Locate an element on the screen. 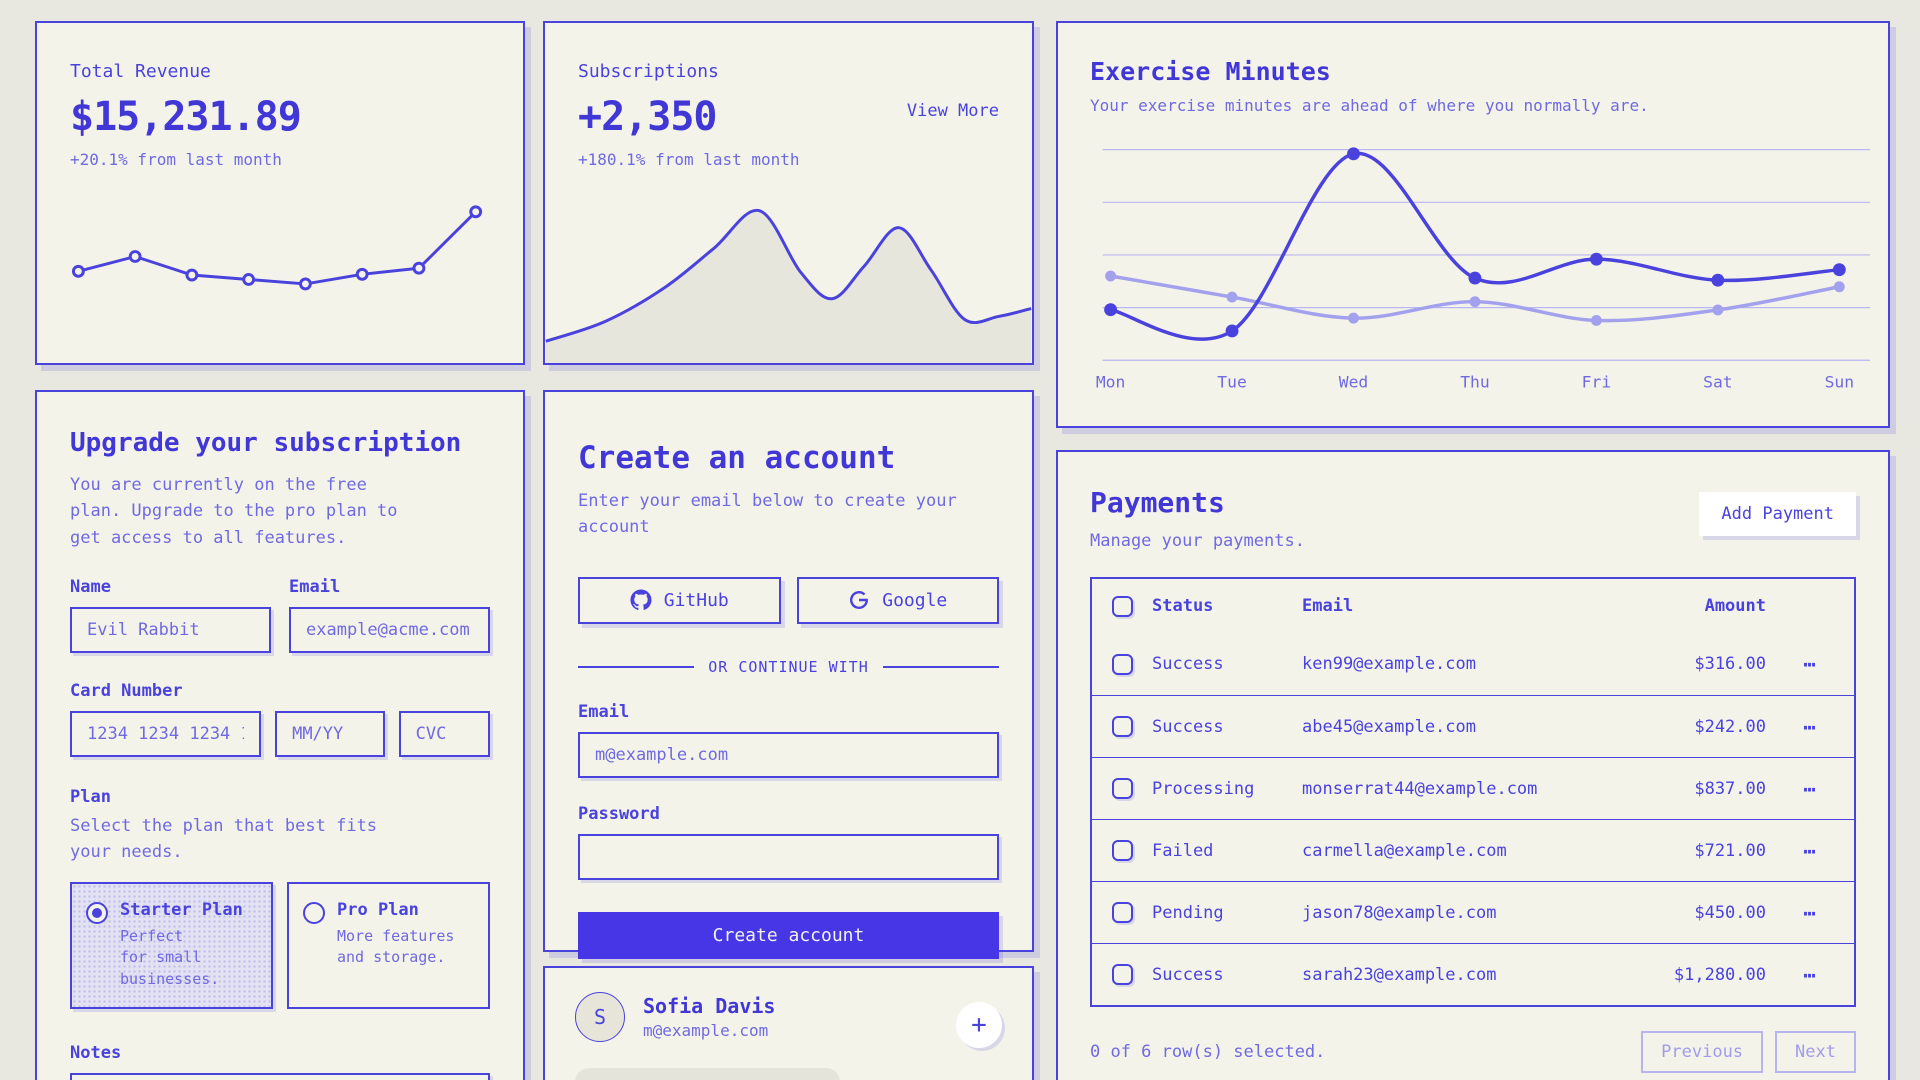 The image size is (1920, 1080). payments-table-header: Status Email Amount is located at coordinates (1473, 606).